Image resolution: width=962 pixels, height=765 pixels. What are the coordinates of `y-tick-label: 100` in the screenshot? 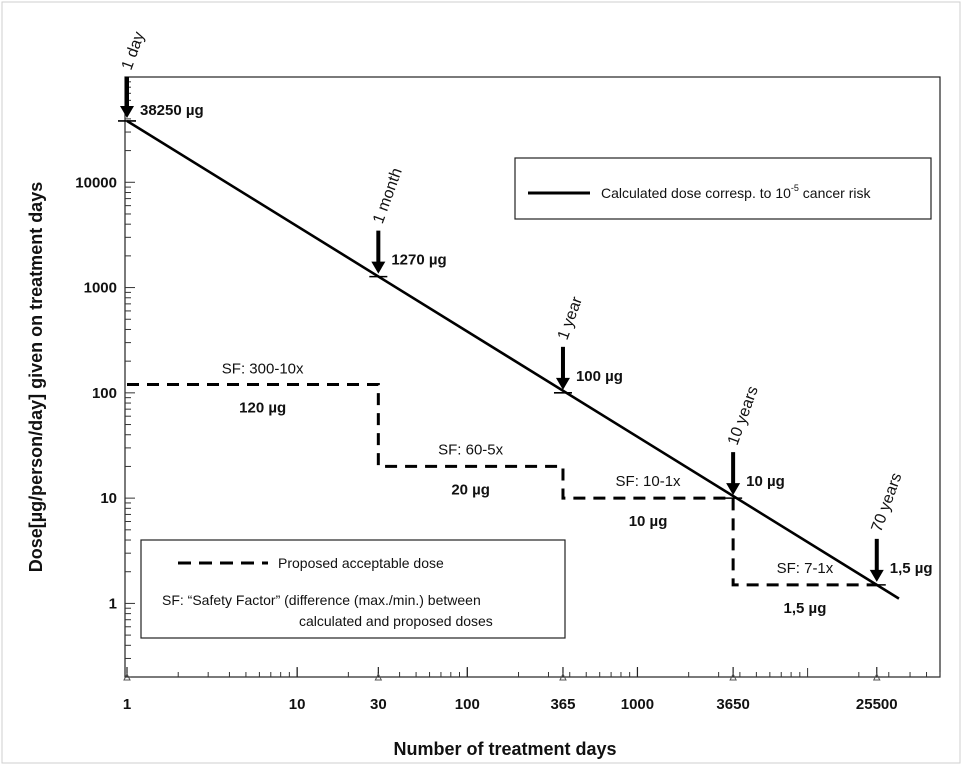 It's located at (104, 393).